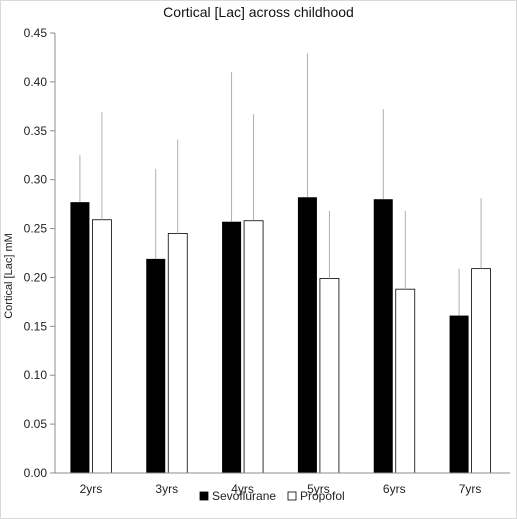 The image size is (517, 519). What do you see at coordinates (40, 253) in the screenshot?
I see `y-axis: 0.00 0.05 0.10 0.15 0.20 0.25 0.30 0.35 0.40 0.45` at bounding box center [40, 253].